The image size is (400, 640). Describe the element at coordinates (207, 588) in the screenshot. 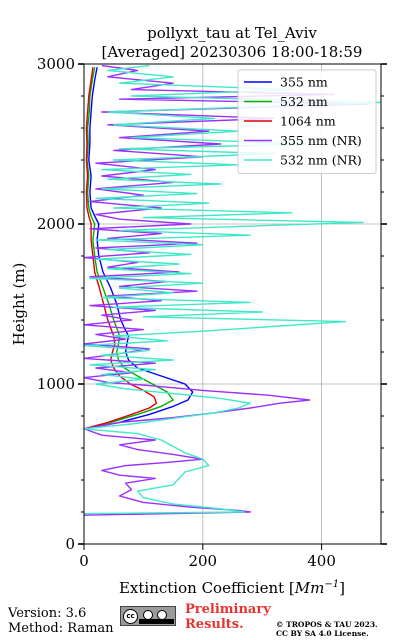

I see `x-axis-label-prefix: Extinction Coefficient [` at that location.